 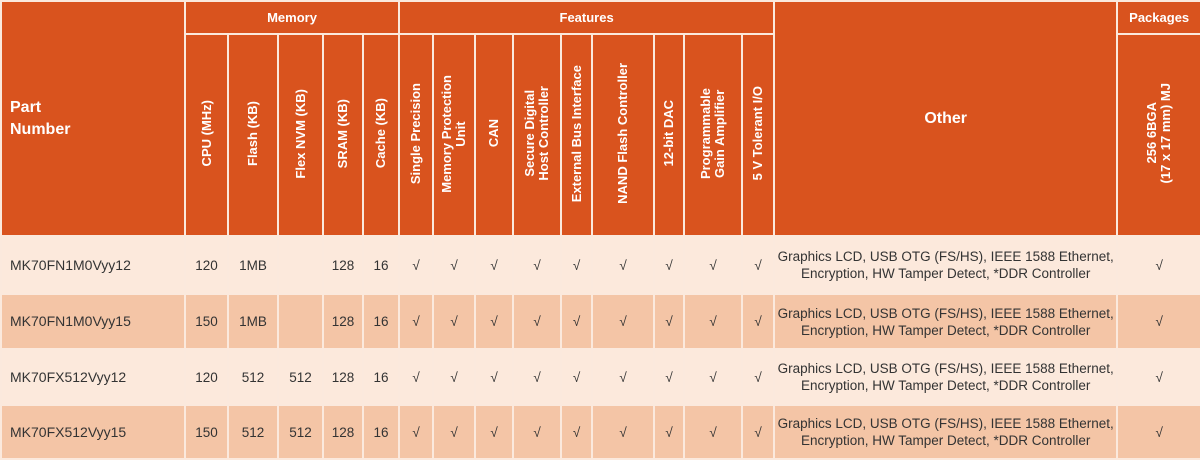 I want to click on column-header-label: 5 V Tolerant I/O, so click(x=758, y=133).